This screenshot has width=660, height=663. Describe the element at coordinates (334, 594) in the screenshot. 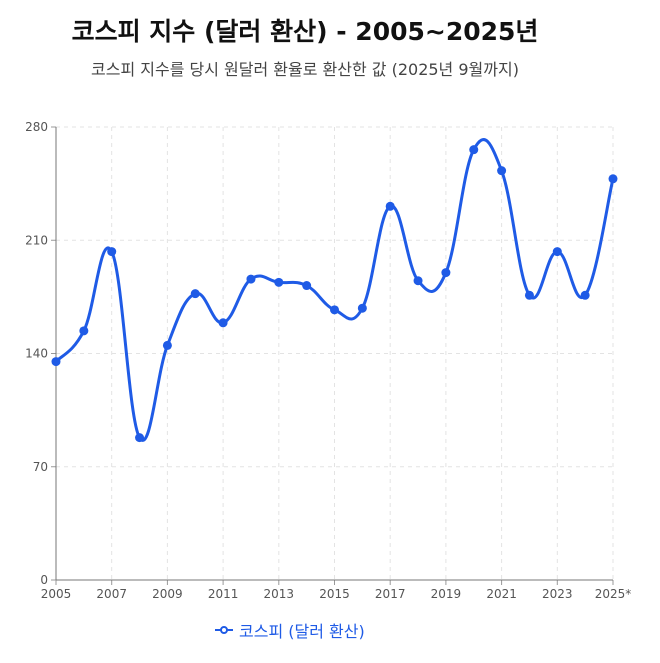

I see `x-tick-label: 2015` at that location.